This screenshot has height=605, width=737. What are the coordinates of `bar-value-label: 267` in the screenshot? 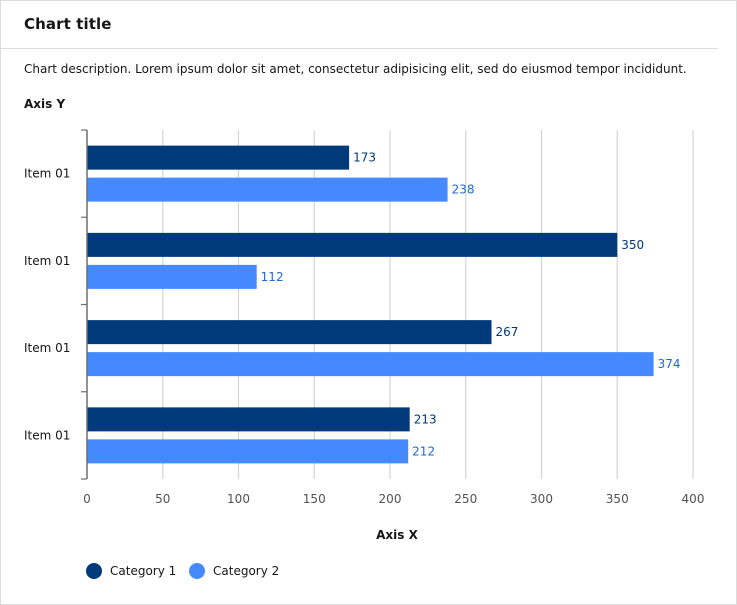 It's located at (507, 332).